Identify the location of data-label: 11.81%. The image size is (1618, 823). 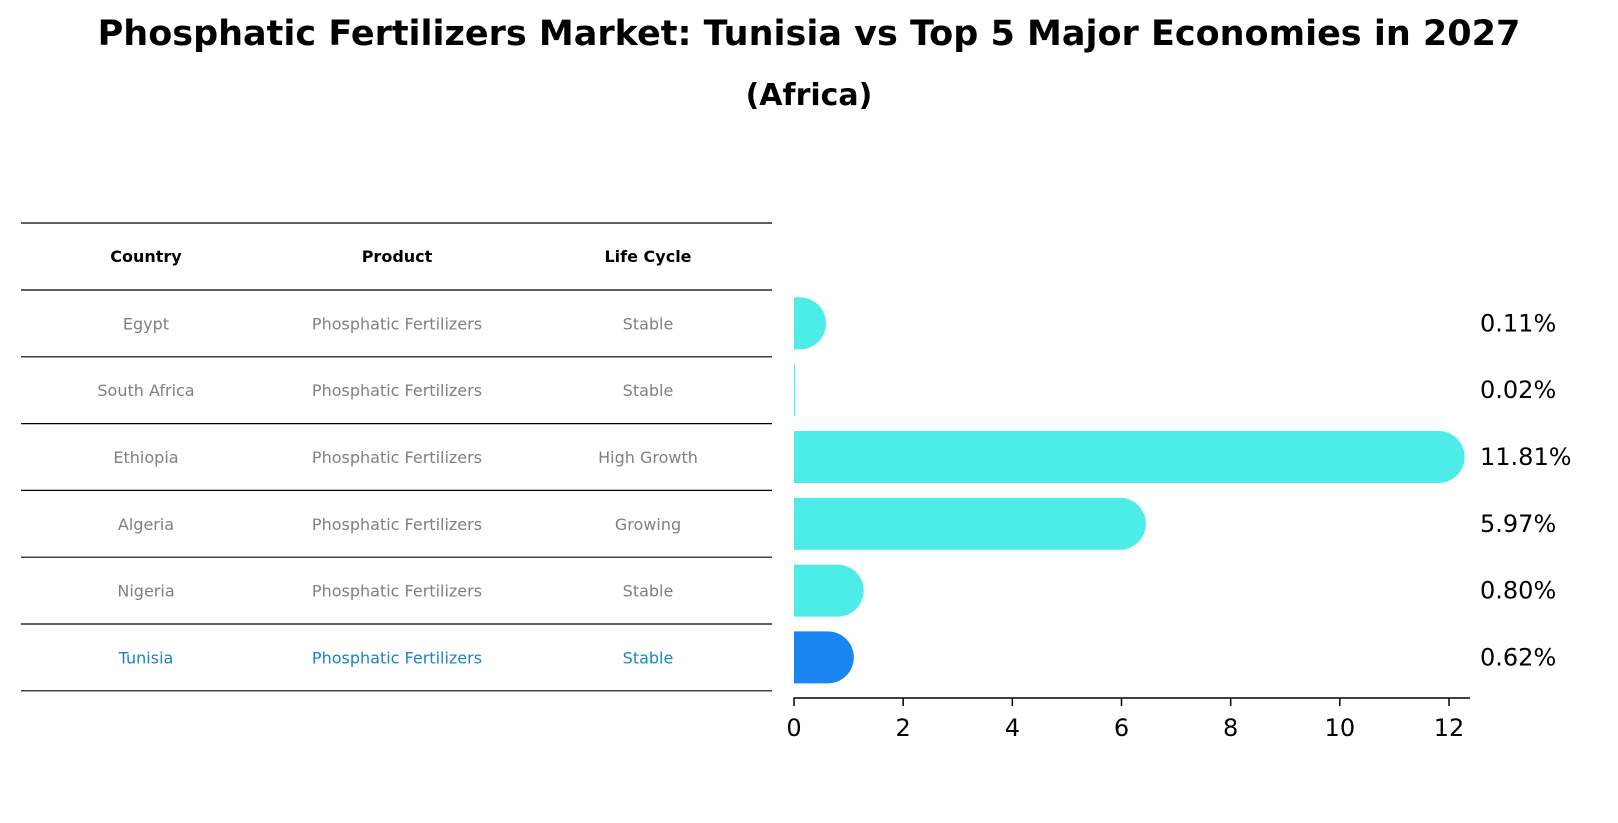
(1526, 457).